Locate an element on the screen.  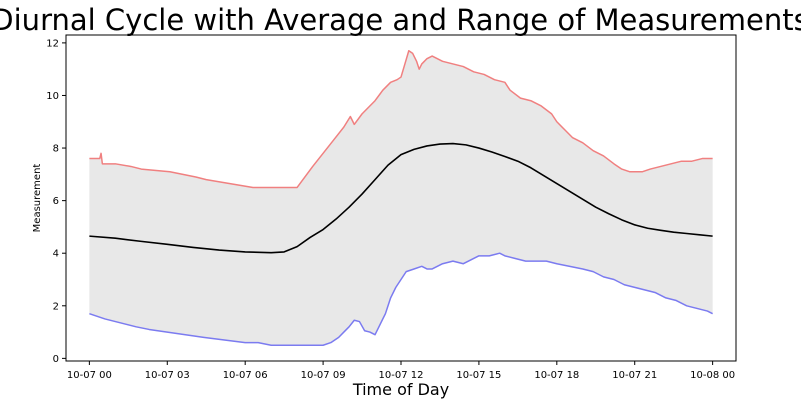
x-tick-label: 10-07 15 is located at coordinates (478, 375).